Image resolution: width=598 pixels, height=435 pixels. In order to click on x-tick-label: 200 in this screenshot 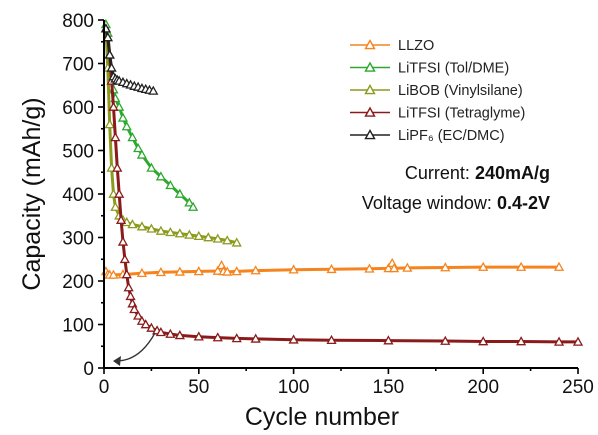, I will do `click(483, 387)`.